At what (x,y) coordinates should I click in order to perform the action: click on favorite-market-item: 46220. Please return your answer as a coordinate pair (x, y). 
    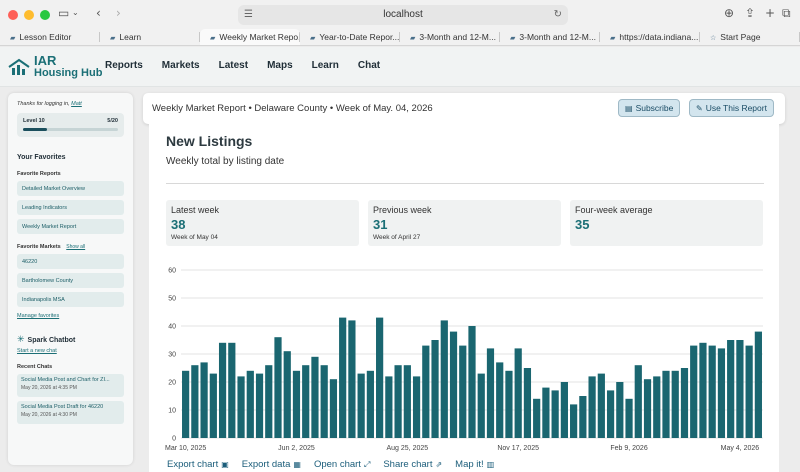
    Looking at the image, I should click on (70, 261).